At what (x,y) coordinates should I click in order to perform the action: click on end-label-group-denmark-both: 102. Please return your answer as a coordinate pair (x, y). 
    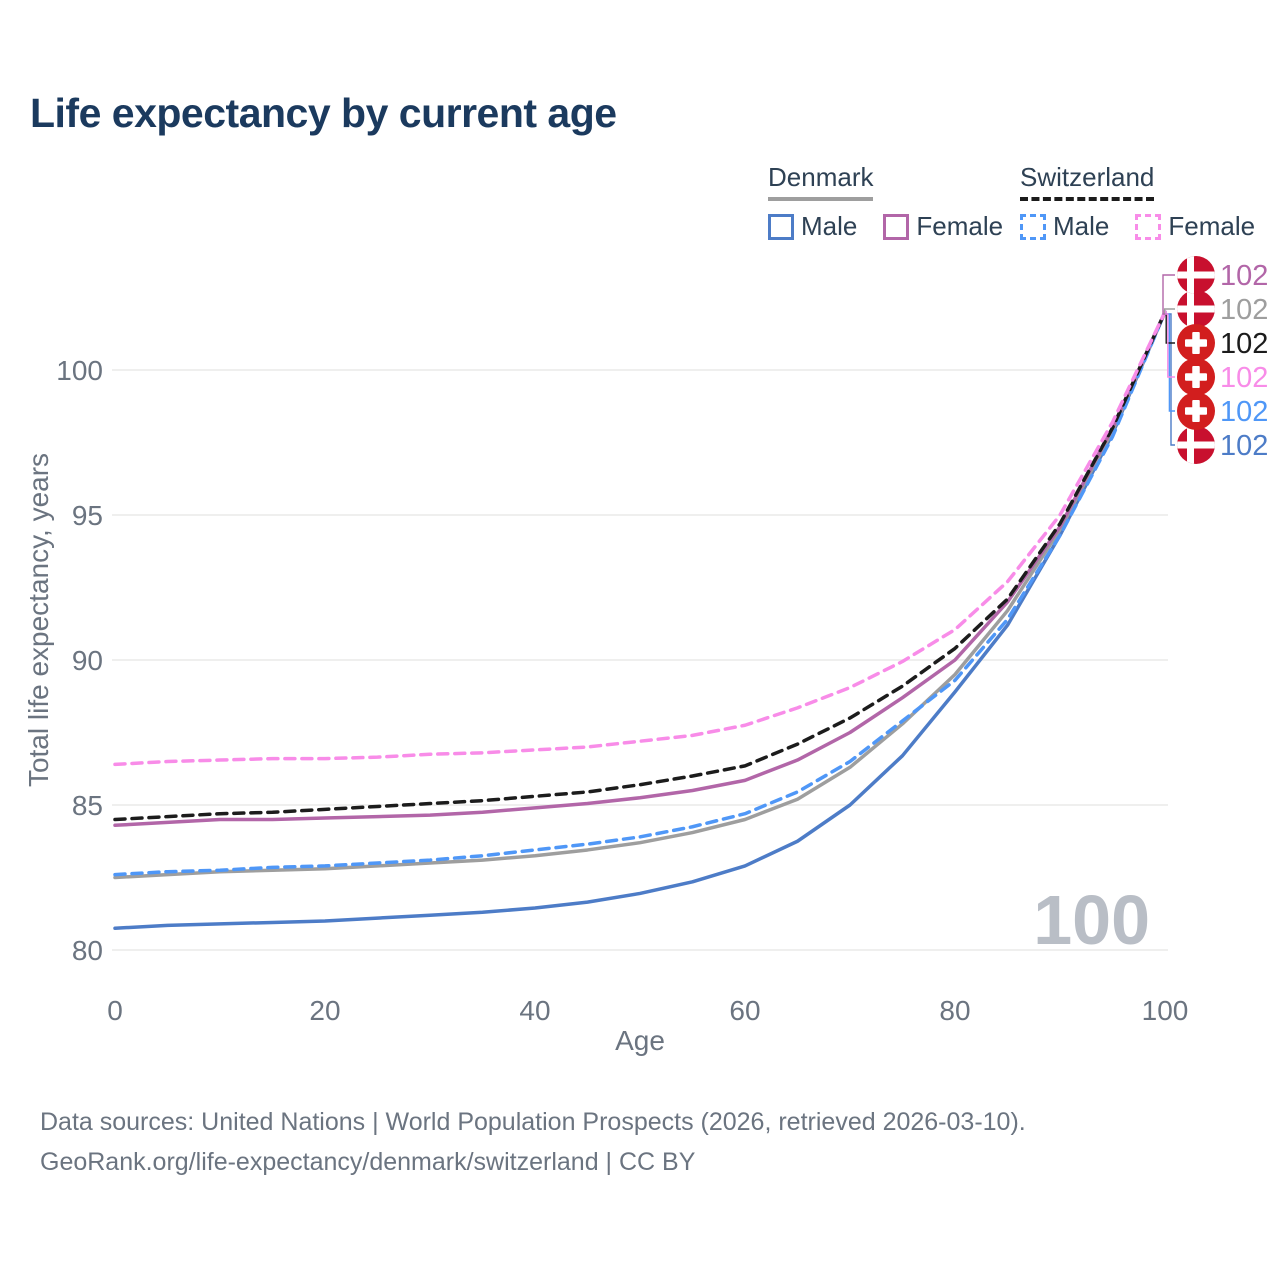
    Looking at the image, I should click on (1222, 309).